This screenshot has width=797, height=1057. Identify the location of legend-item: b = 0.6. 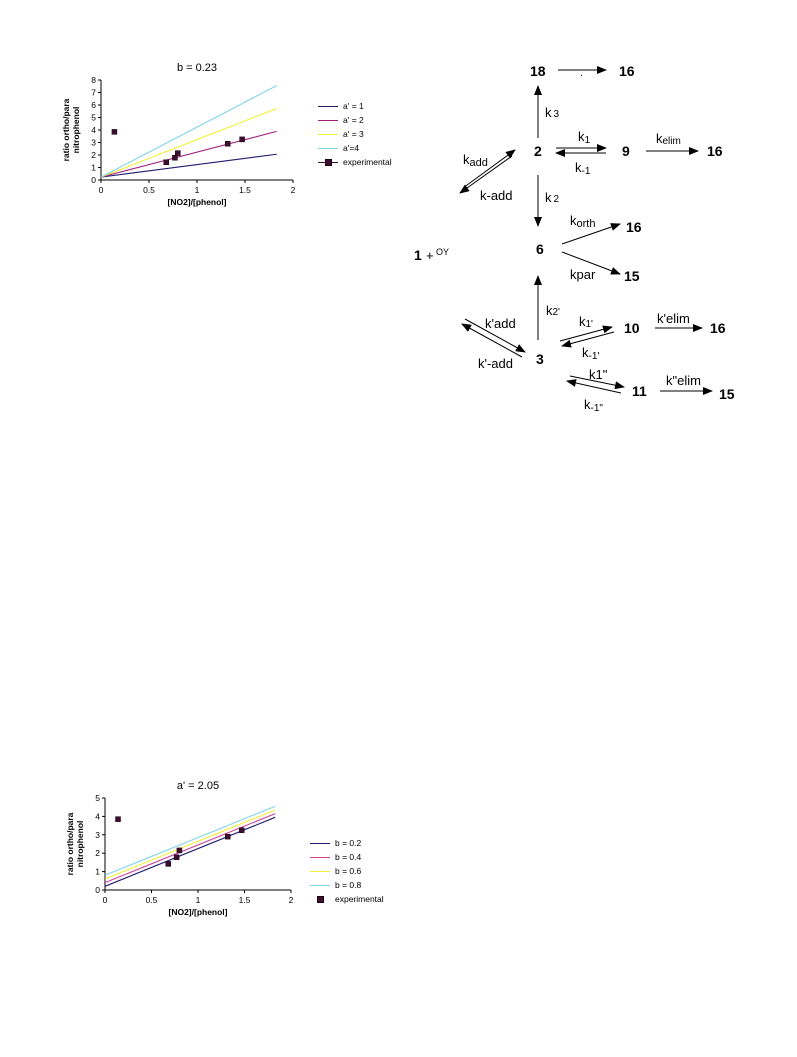
(347, 871).